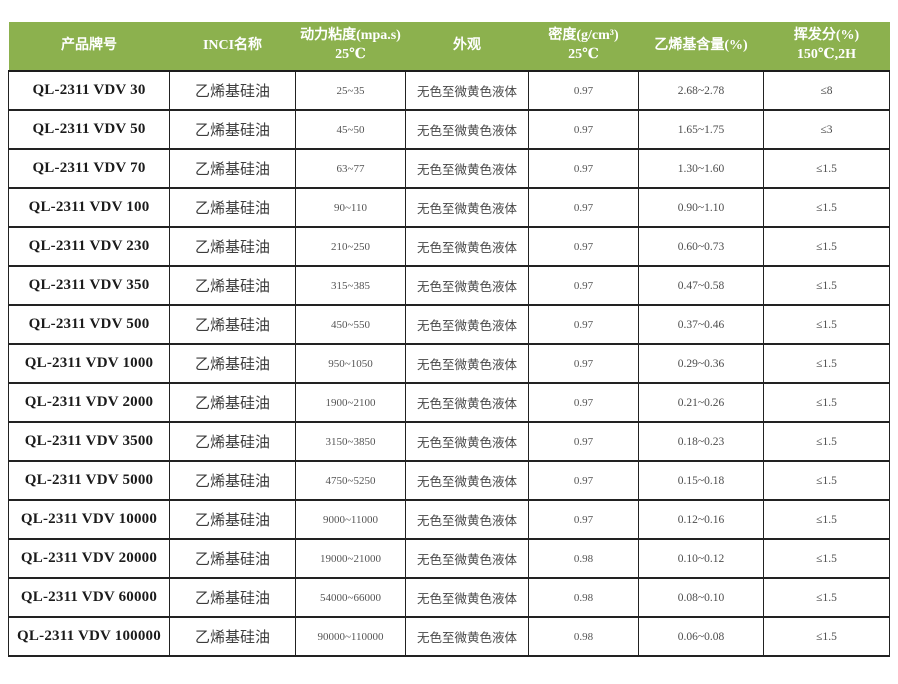 Image resolution: width=898 pixels, height=684 pixels. What do you see at coordinates (232, 47) in the screenshot?
I see `header-inci-name: INCI名称` at bounding box center [232, 47].